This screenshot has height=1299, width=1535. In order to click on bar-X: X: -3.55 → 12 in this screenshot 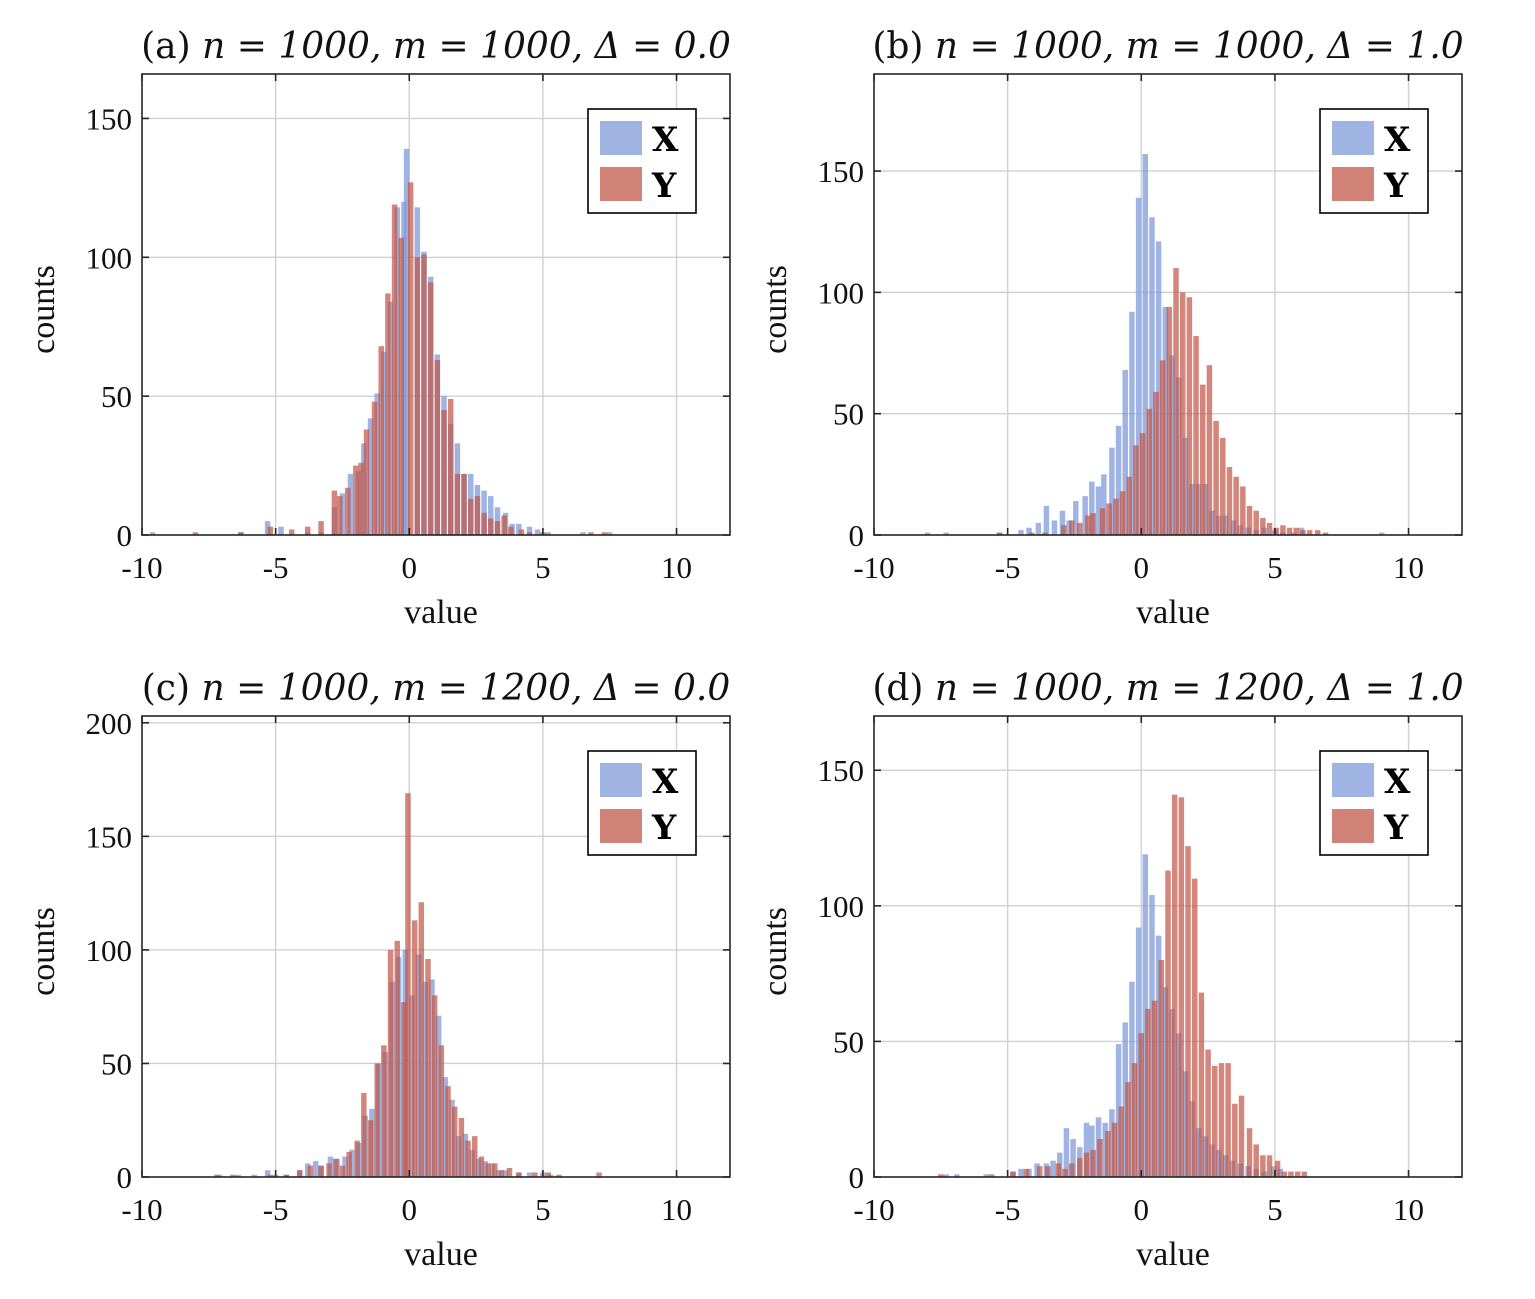, I will do `click(1046, 520)`.